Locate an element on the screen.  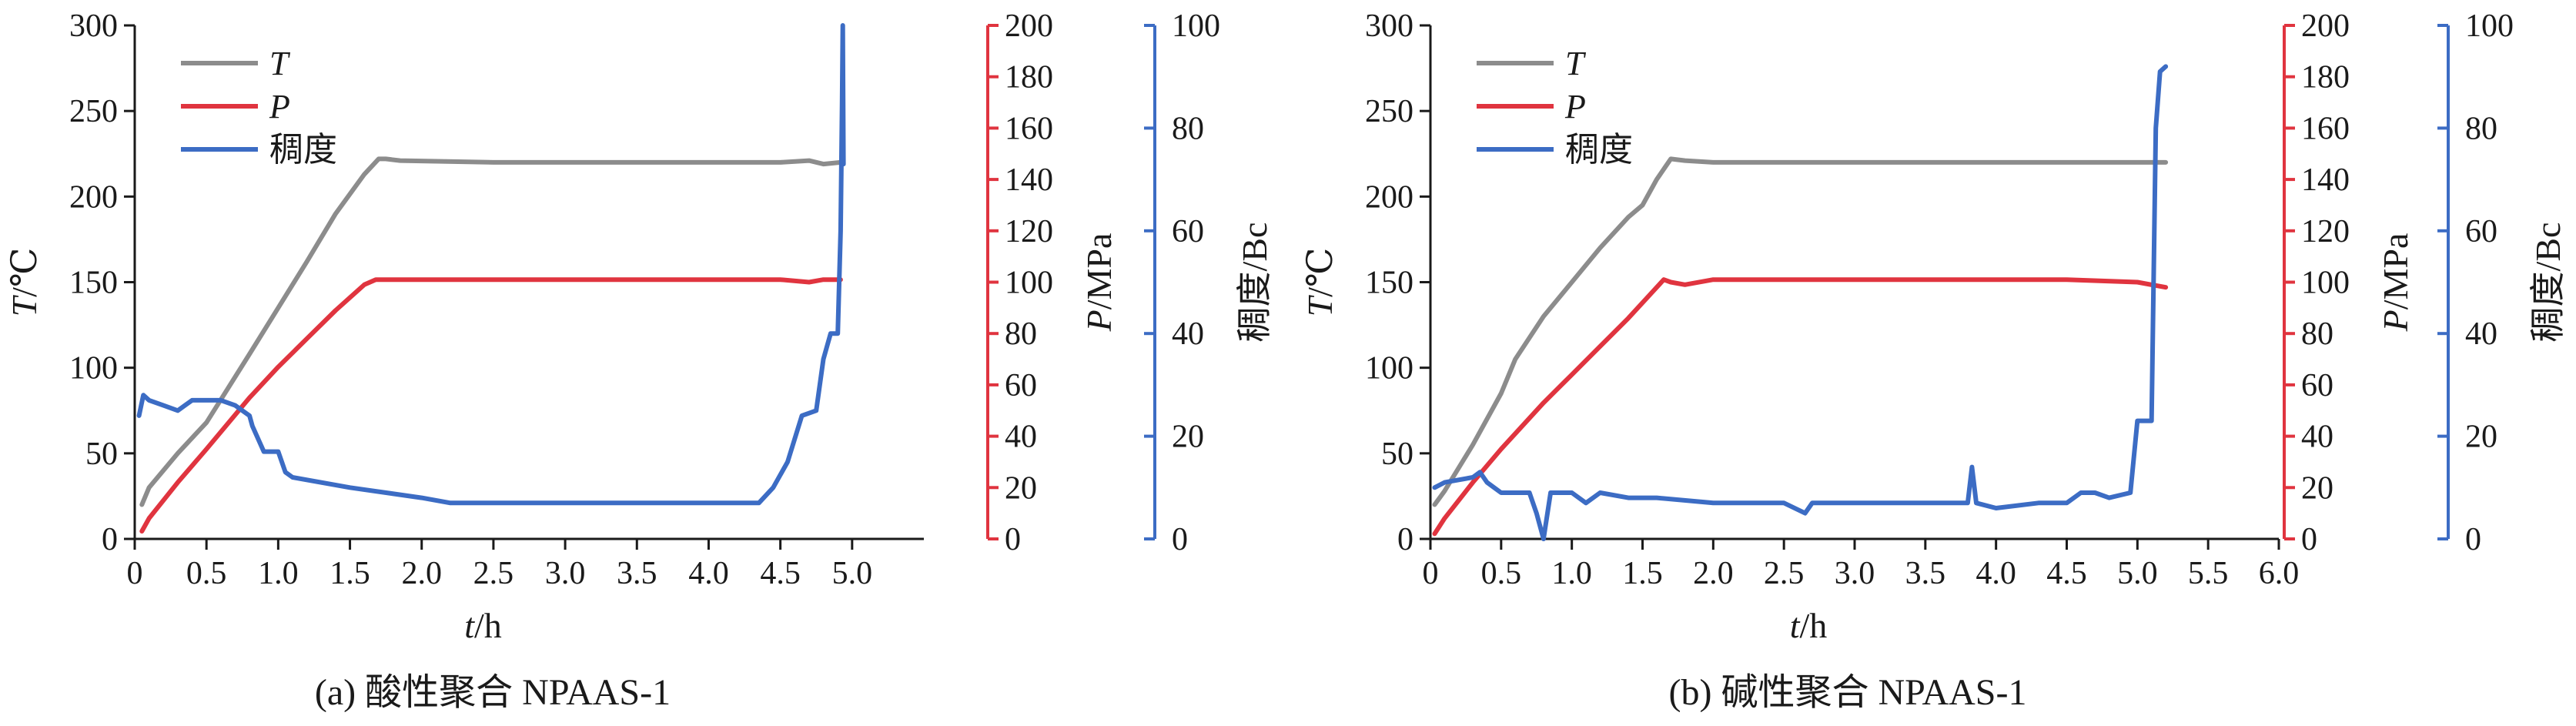
figure-caption: (b) 碱性聚合 NPAAS-1 is located at coordinates (1848, 692).